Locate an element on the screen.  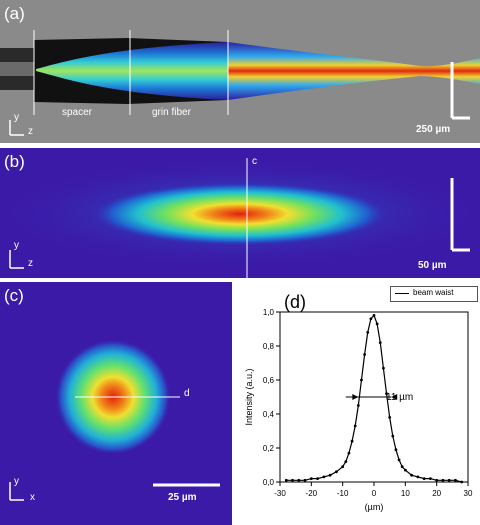
legend-box: beam waist is located at coordinates (434, 294).